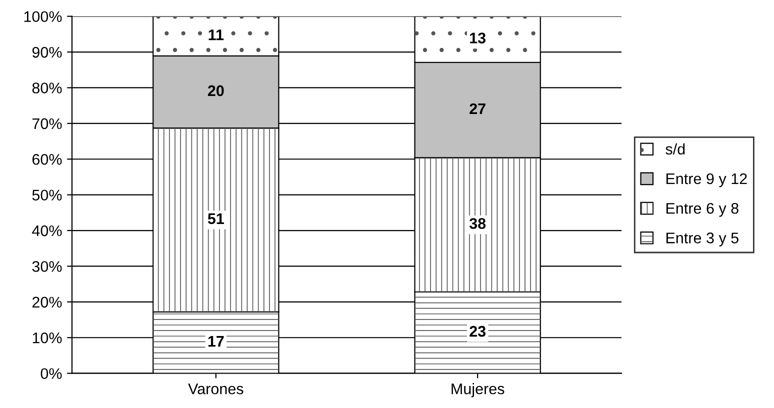 Image resolution: width=774 pixels, height=408 pixels. I want to click on data-label: 11, so click(216, 35).